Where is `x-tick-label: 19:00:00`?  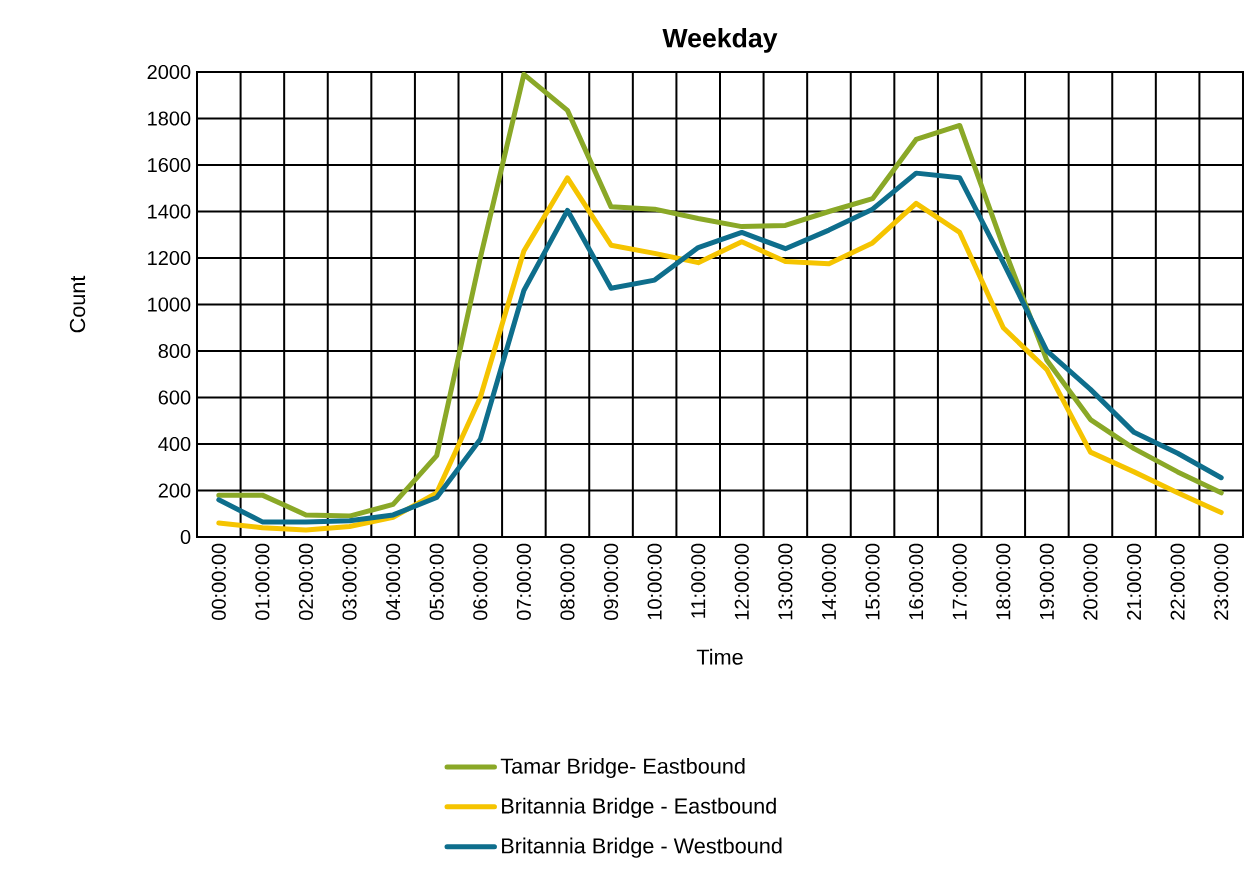 x-tick-label: 19:00:00 is located at coordinates (1046, 581).